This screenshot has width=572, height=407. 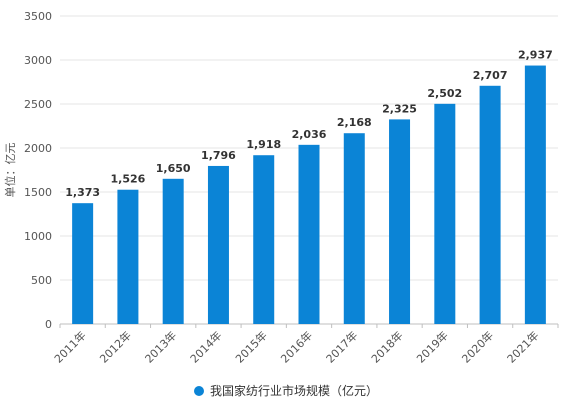 I want to click on x-tick-label: 2019年, so click(x=431, y=346).